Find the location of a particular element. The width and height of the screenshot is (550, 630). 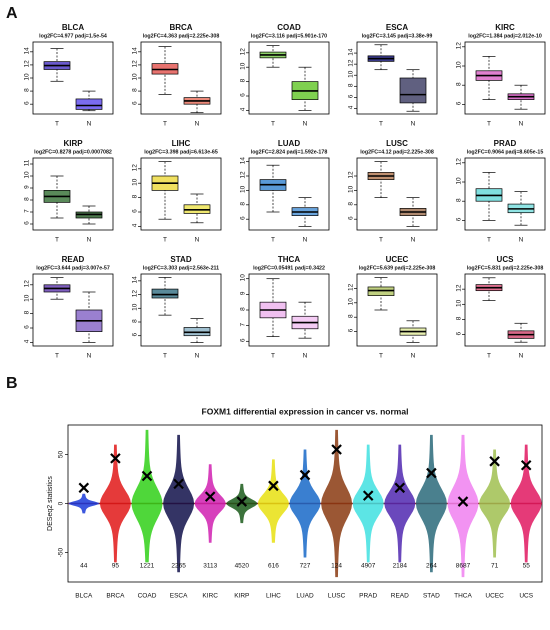

rank-label: 616 is located at coordinates (273, 566).